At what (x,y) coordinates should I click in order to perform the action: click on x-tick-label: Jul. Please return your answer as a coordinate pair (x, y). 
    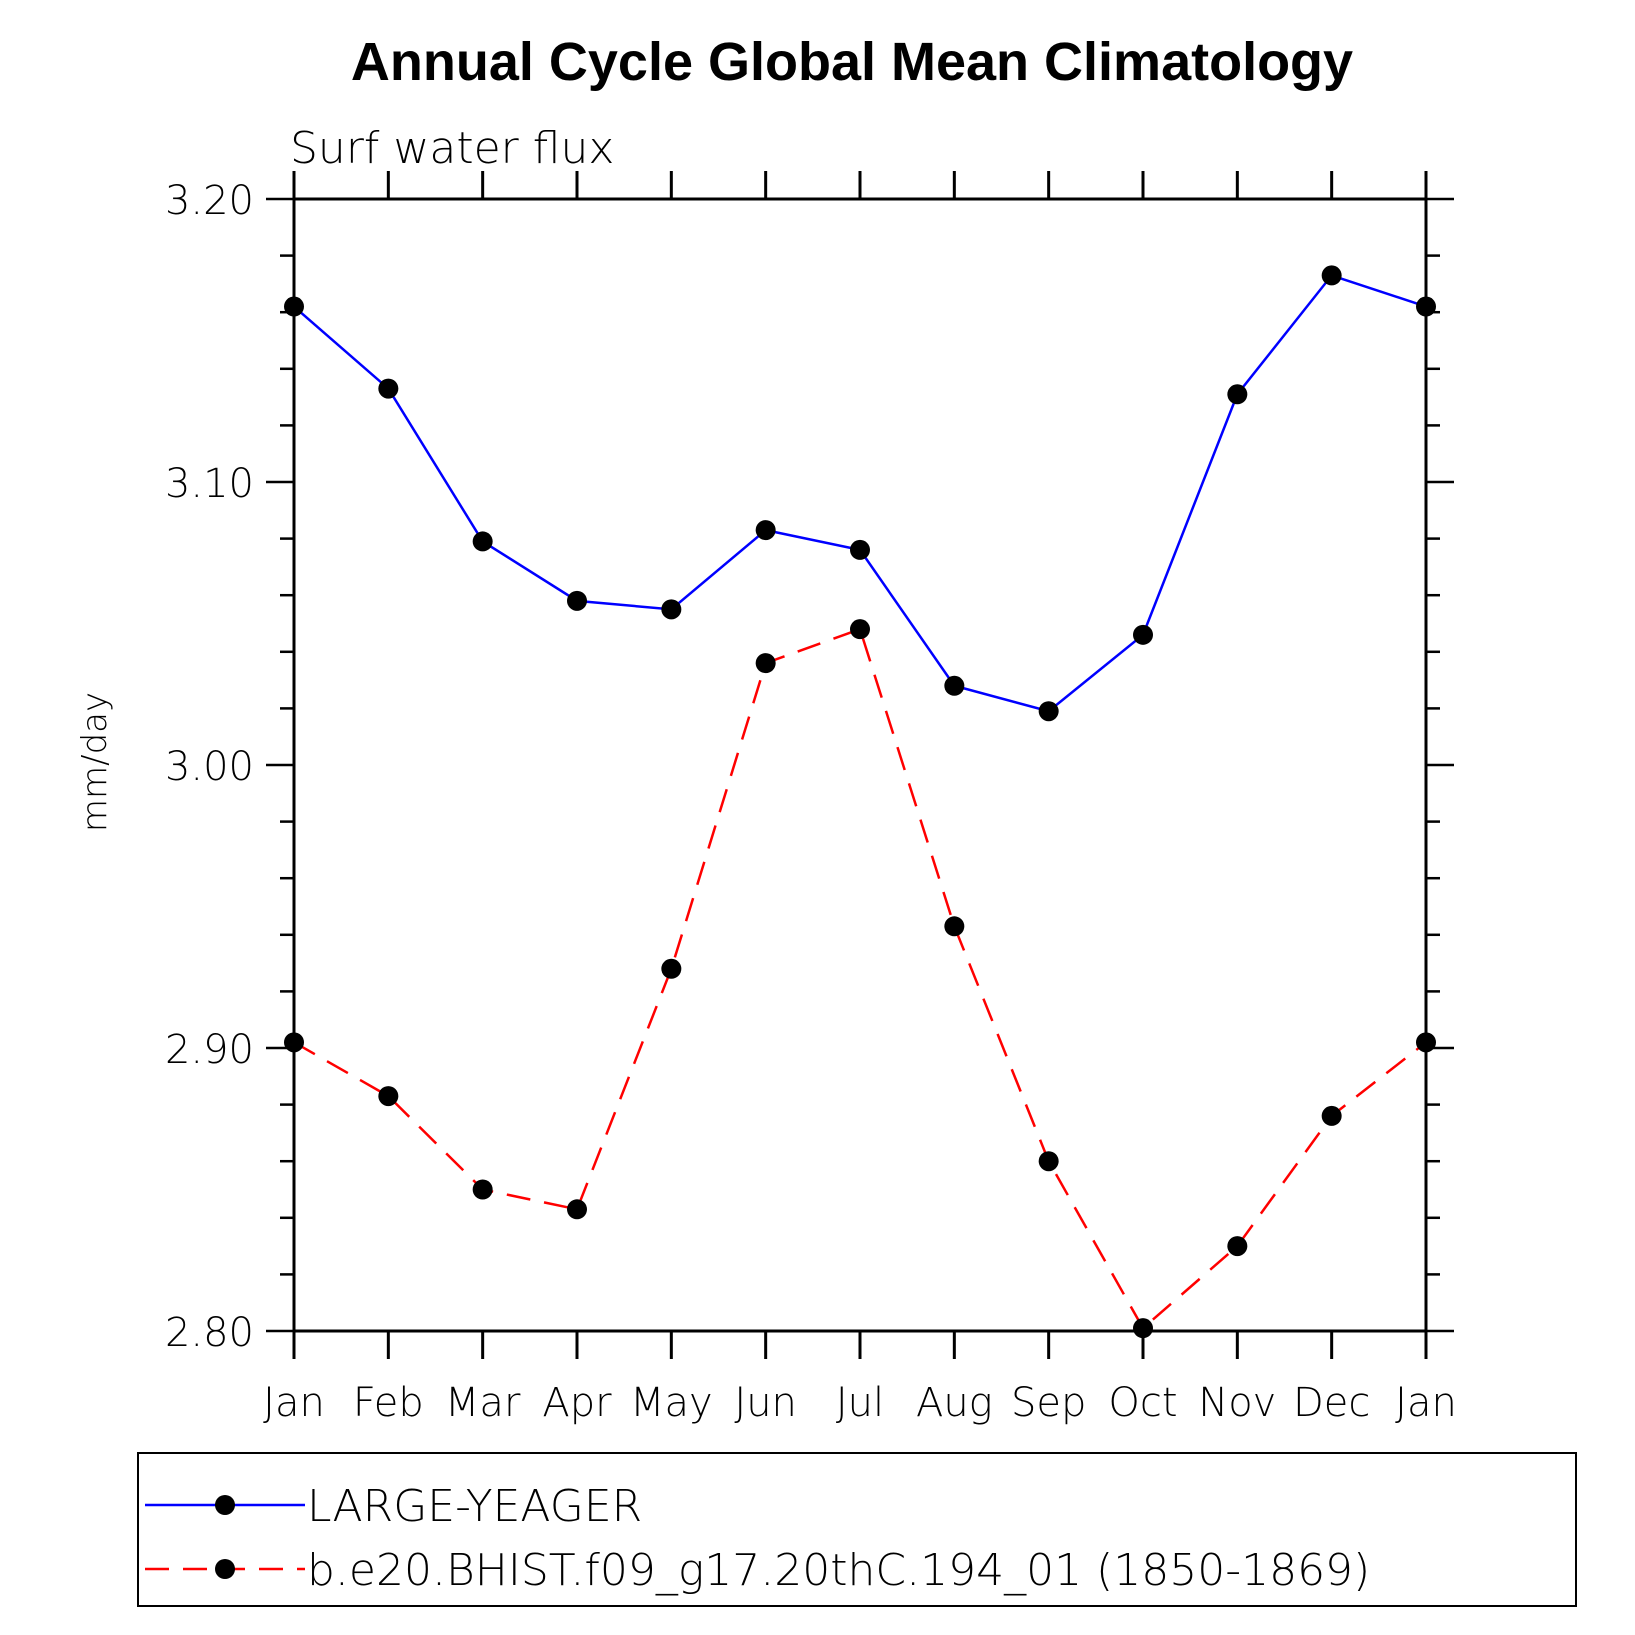
    Looking at the image, I should click on (860, 1403).